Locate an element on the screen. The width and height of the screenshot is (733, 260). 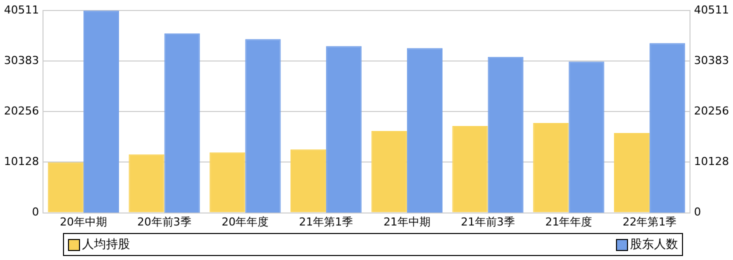
x-tick-label: 20年前3季 is located at coordinates (164, 221).